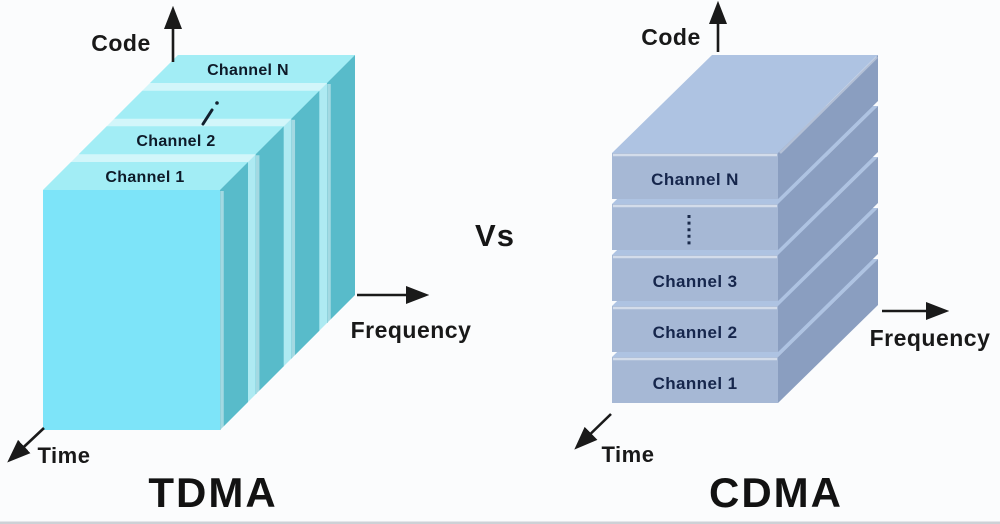 Image resolution: width=1000 pixels, height=524 pixels. Describe the element at coordinates (500, 522) in the screenshot. I see `bottom-edge-line` at that location.